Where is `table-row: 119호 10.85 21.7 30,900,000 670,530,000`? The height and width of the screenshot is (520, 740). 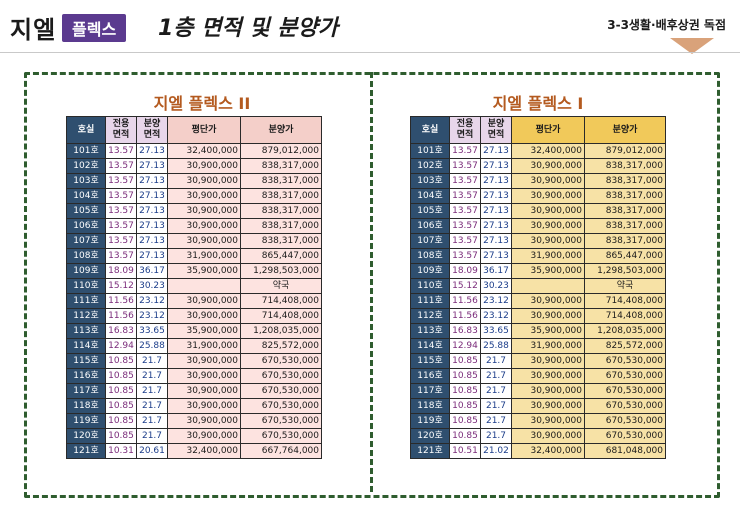 table-row: 119호 10.85 21.7 30,900,000 670,530,000 is located at coordinates (194, 421).